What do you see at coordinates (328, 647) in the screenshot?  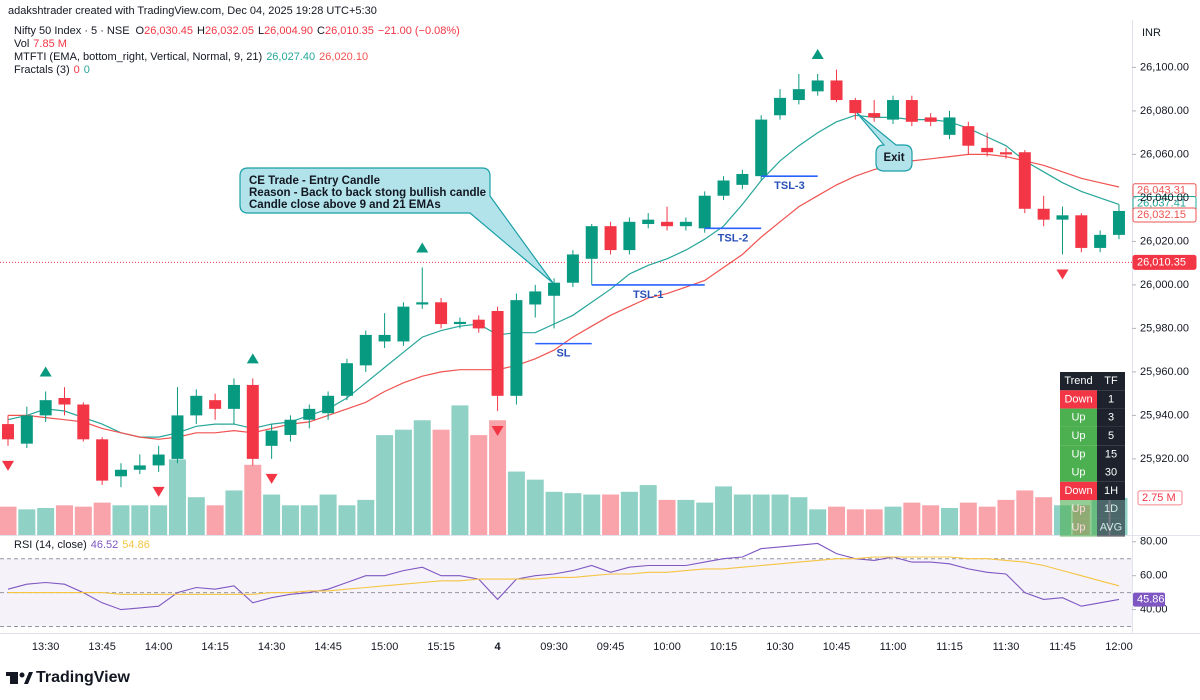 I see `x-tick-label: 14:45` at bounding box center [328, 647].